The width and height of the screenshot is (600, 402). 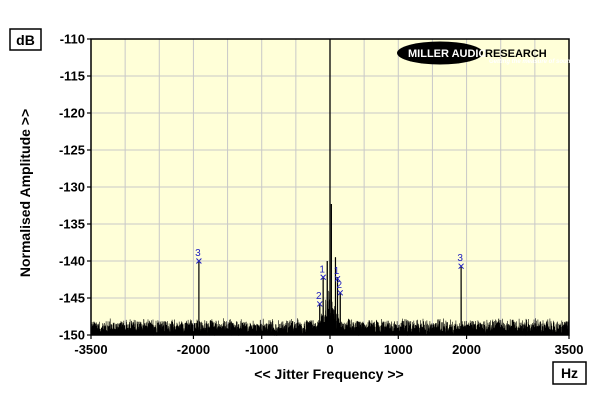 What do you see at coordinates (72, 298) in the screenshot?
I see `y-tick-label: -145` at bounding box center [72, 298].